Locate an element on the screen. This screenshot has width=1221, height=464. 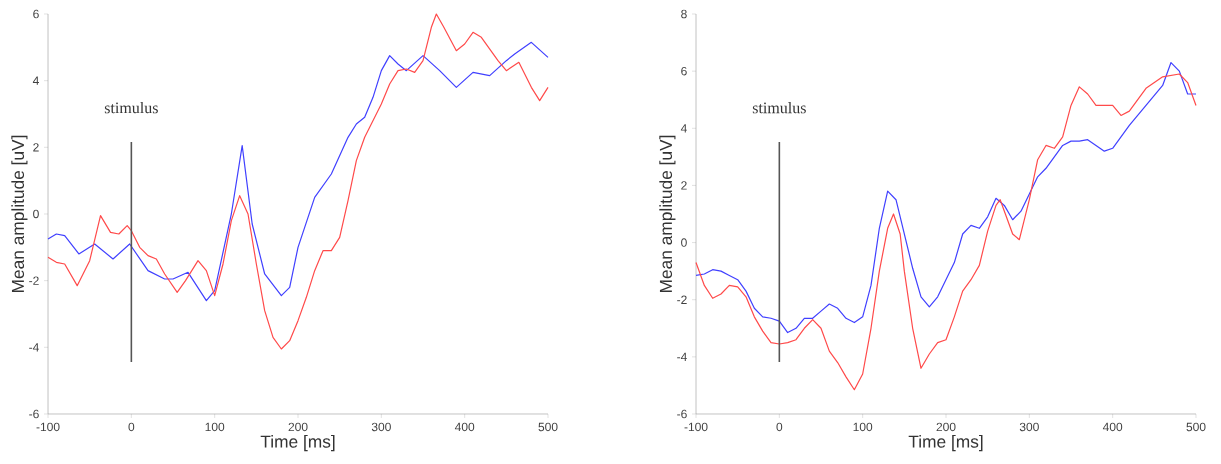
y-tick-label: 8 is located at coordinates (684, 14).